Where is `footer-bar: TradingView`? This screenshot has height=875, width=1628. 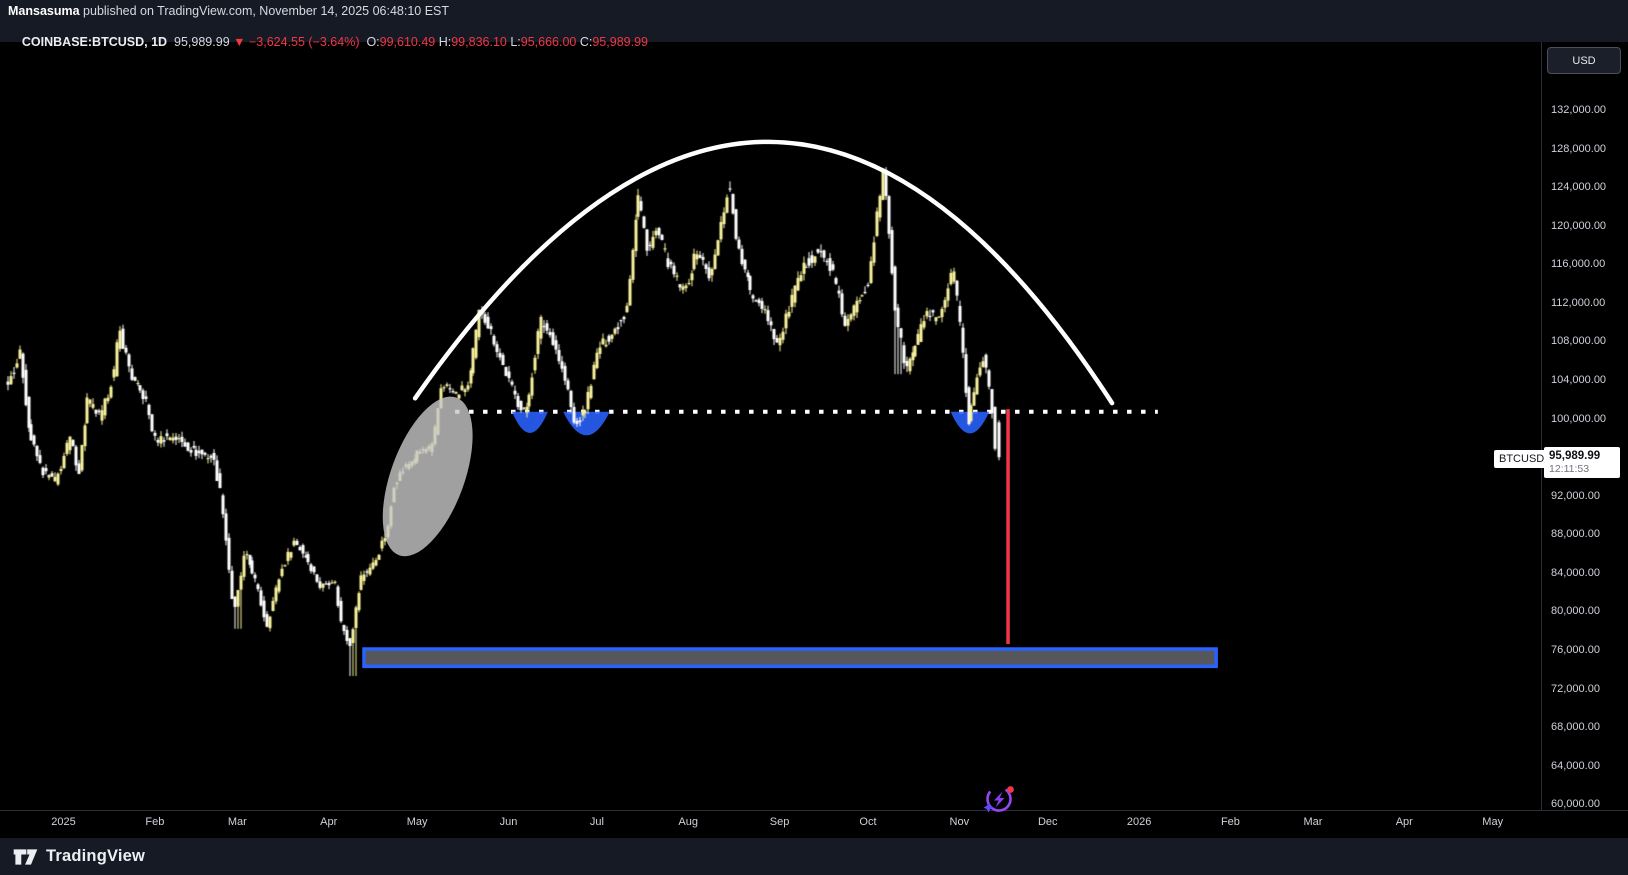
footer-bar: TradingView is located at coordinates (814, 856).